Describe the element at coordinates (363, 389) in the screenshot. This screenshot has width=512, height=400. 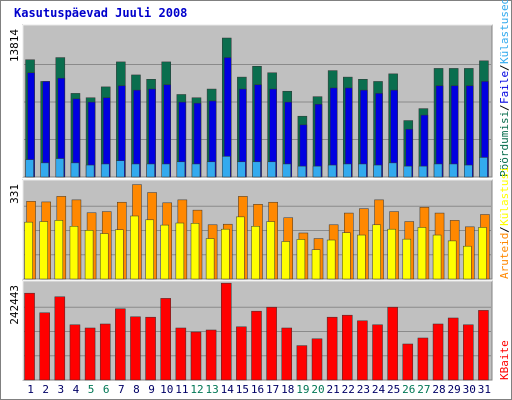
I see `x-tick-label: 23` at that location.